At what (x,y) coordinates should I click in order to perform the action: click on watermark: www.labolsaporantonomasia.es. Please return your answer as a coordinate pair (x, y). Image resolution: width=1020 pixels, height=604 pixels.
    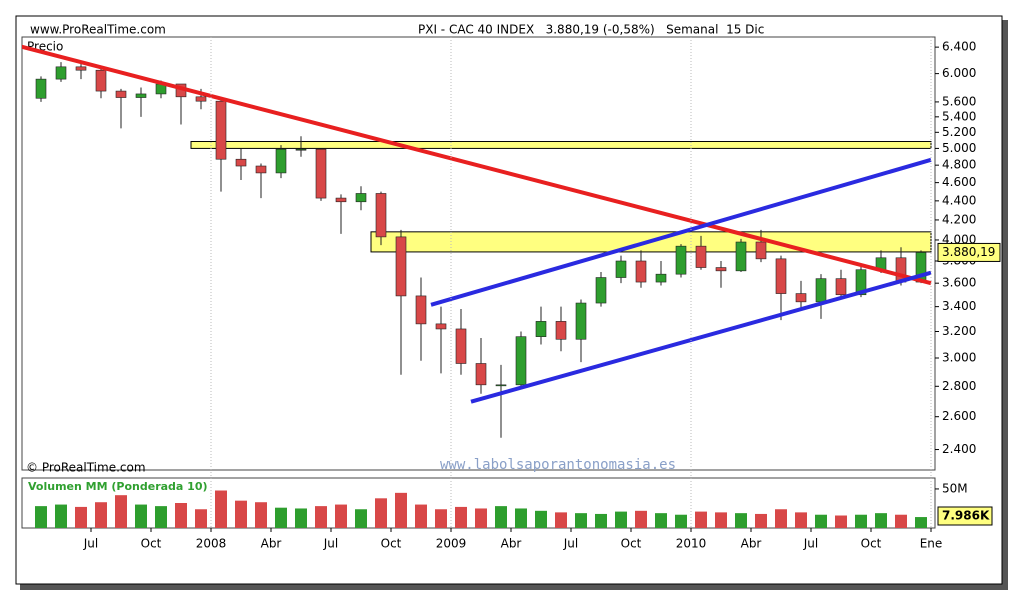
    Looking at the image, I should click on (558, 465).